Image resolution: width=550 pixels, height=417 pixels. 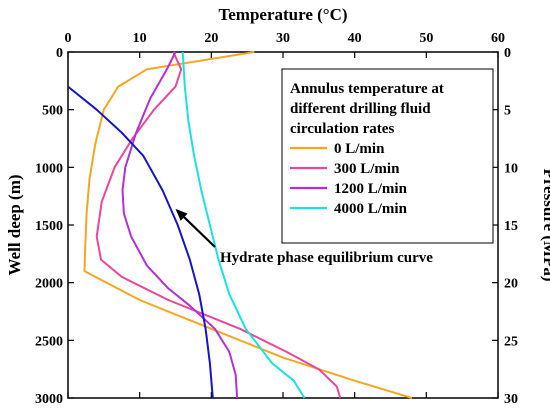 What do you see at coordinates (498, 38) in the screenshot?
I see `x-tick-label: 60` at bounding box center [498, 38].